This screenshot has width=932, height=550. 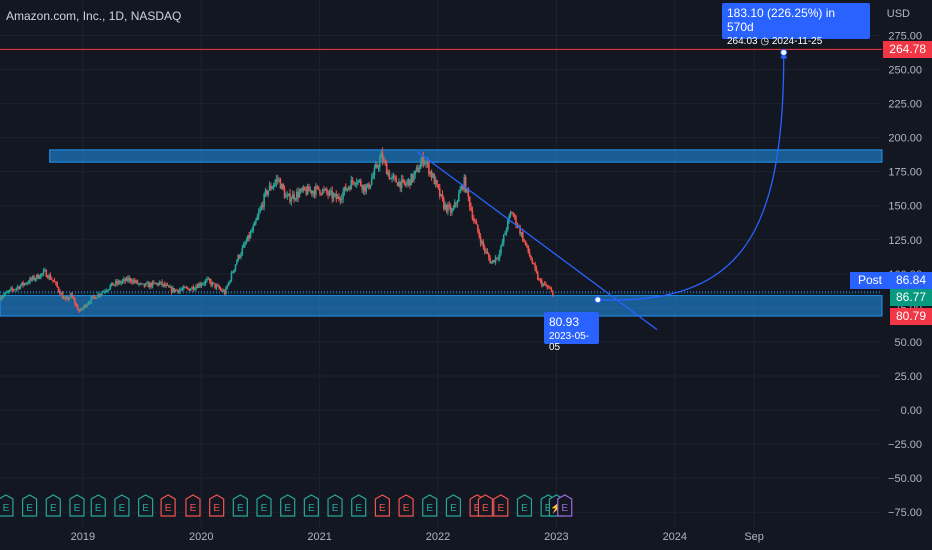 I want to click on price-zone, so click(x=466, y=156).